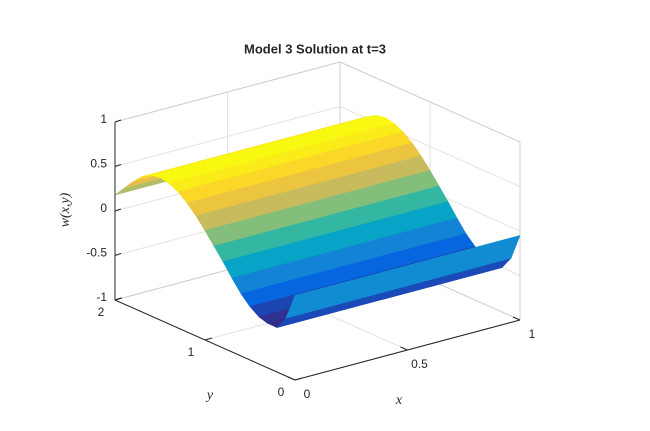  Describe the element at coordinates (209, 395) in the screenshot. I see `y-axis-label: y` at that location.